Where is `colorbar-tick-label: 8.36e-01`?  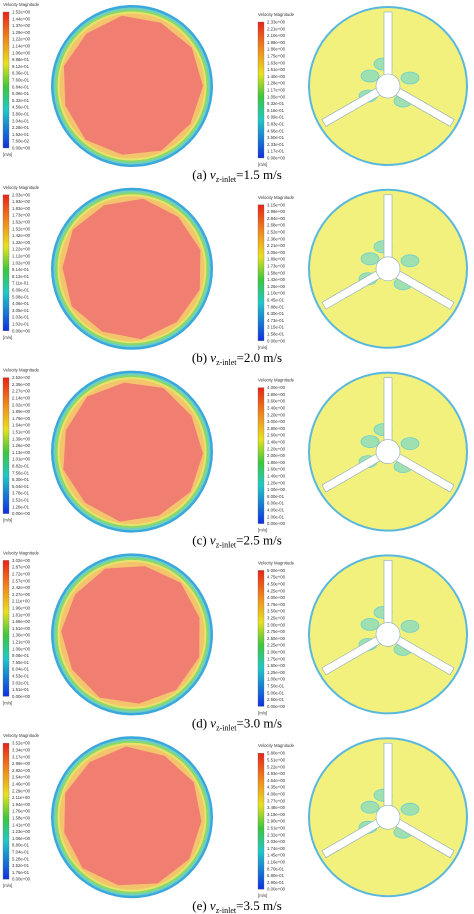 colorbar-tick-label: 8.36e-01 is located at coordinates (21, 73).